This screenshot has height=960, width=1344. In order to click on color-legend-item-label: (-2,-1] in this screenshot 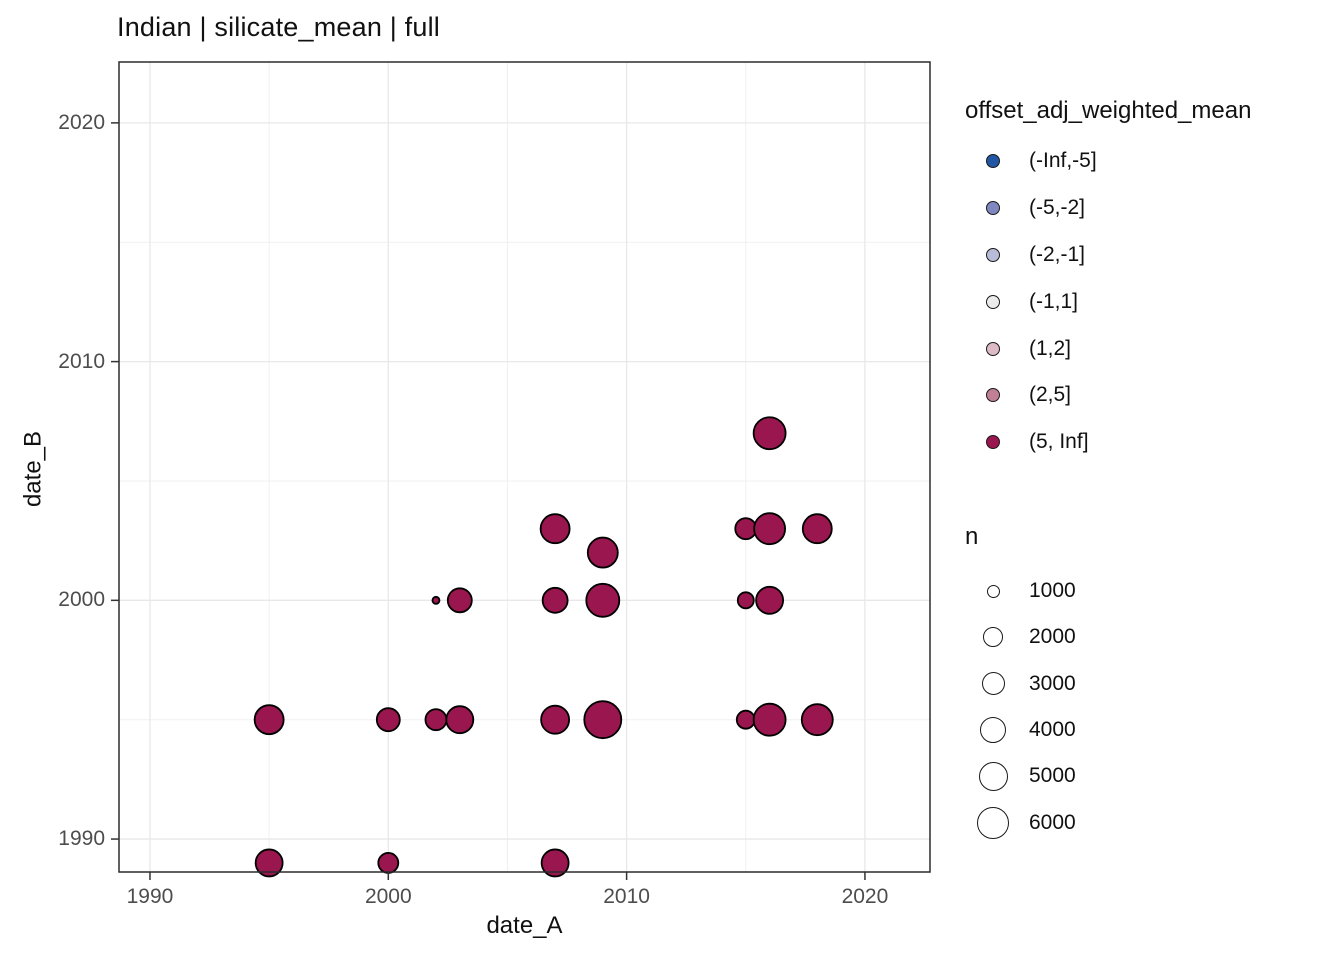, I will do `click(1057, 254)`.